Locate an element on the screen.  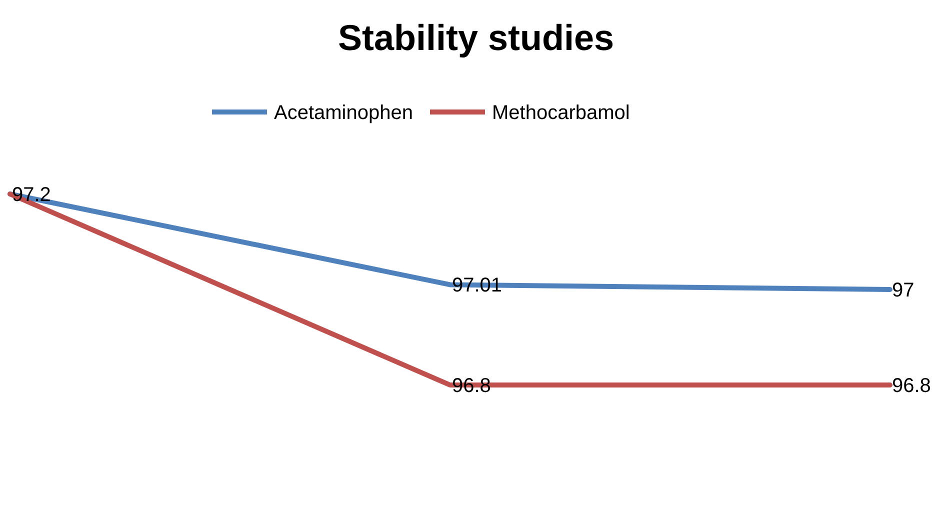
legend-label: Methocarbamol is located at coordinates (561, 113).